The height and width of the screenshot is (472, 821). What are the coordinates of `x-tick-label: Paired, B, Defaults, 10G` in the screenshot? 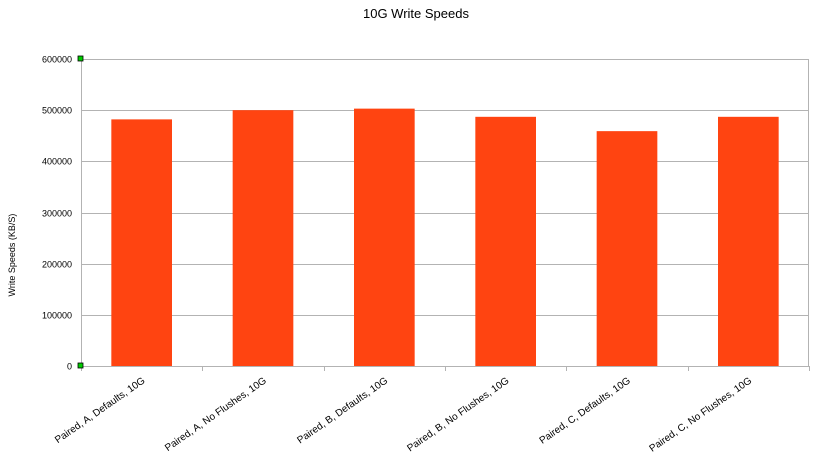 It's located at (342, 410).